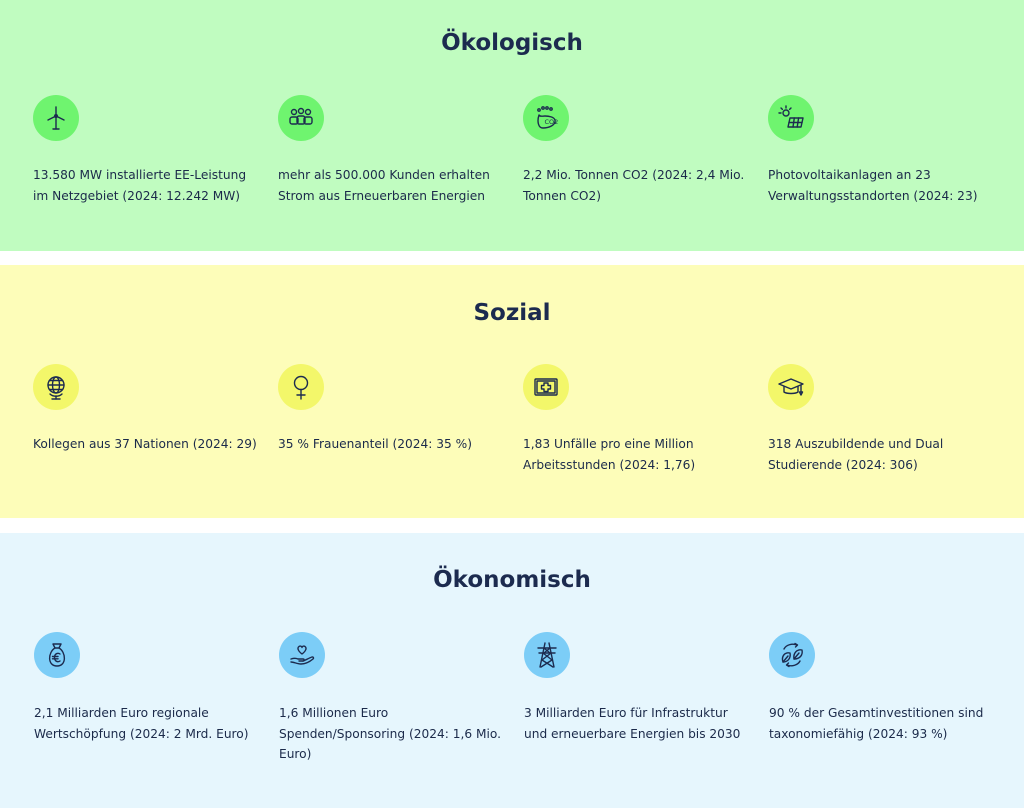 This screenshot has height=808, width=1024. I want to click on svg-text: CO2, so click(552, 122).